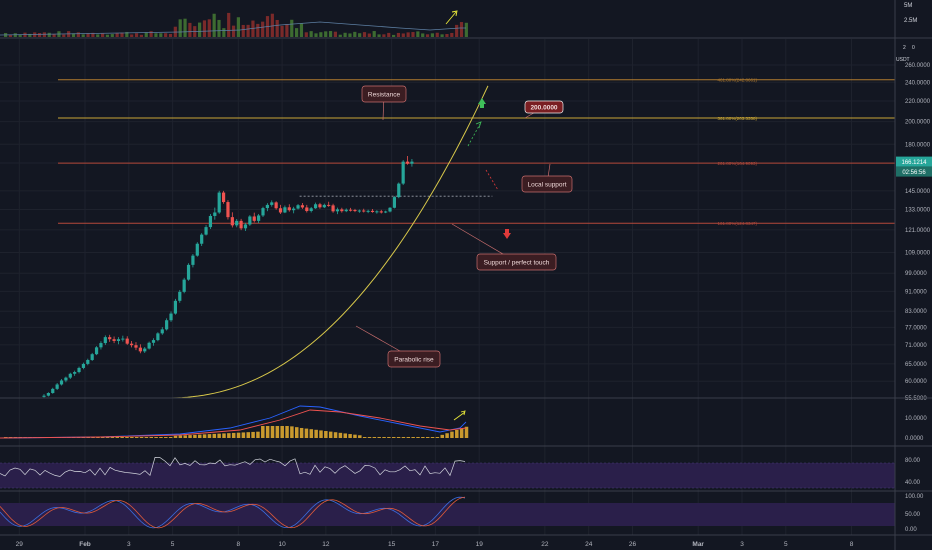 The height and width of the screenshot is (550, 932). I want to click on macd-histogram-bar, so click(457, 433).